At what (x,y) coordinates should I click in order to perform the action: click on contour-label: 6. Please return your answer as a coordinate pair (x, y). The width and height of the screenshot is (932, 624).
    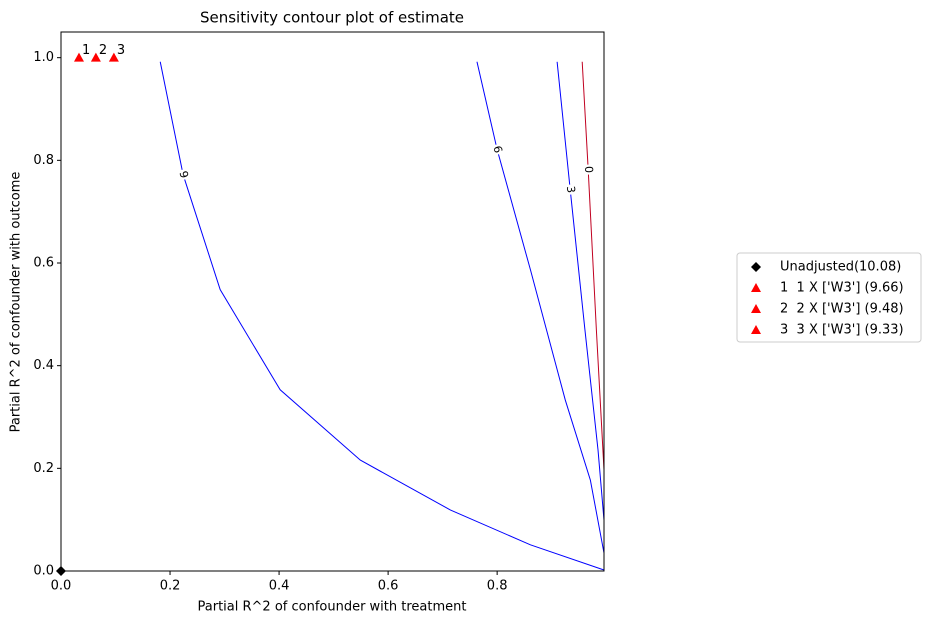
    Looking at the image, I should click on (497, 149).